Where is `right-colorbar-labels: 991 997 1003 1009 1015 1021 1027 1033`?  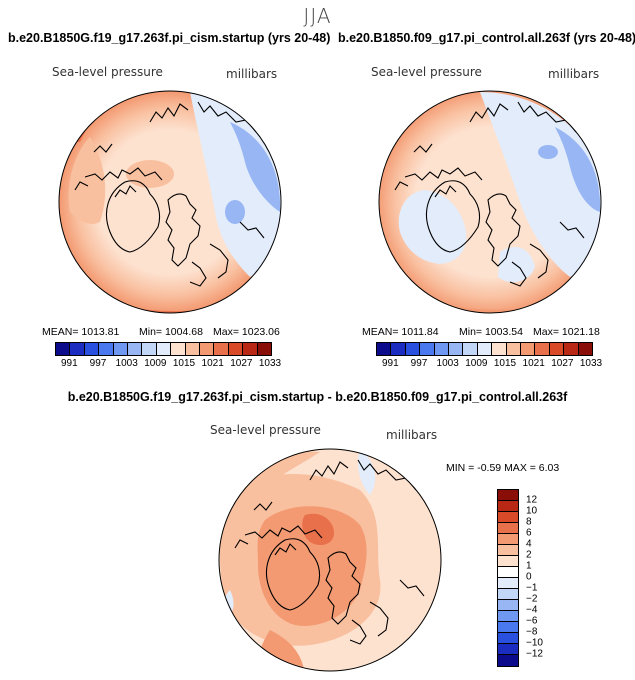 right-colorbar-labels: 991 997 1003 1009 1015 1021 1027 1033 is located at coordinates (489, 365).